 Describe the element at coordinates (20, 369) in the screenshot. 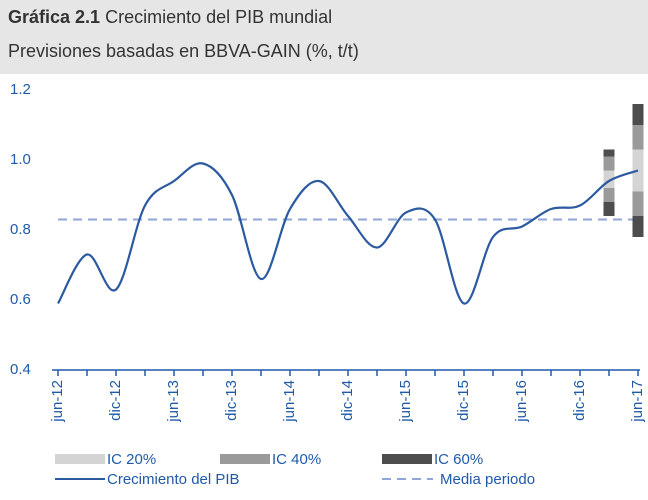

I see `y-tick-label: 0.4` at that location.